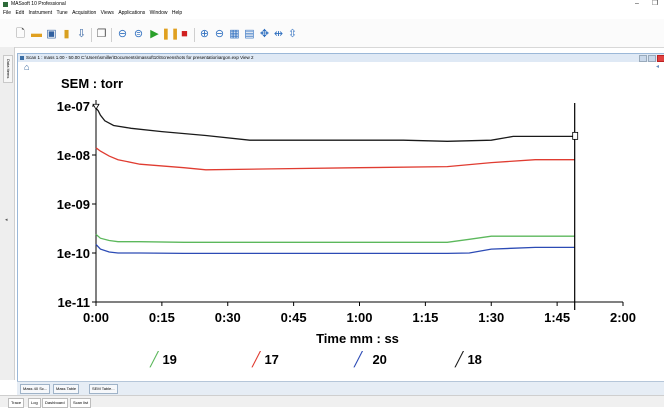 Image resolution: width=664 pixels, height=408 pixels. I want to click on legend-label: 19, so click(169, 359).